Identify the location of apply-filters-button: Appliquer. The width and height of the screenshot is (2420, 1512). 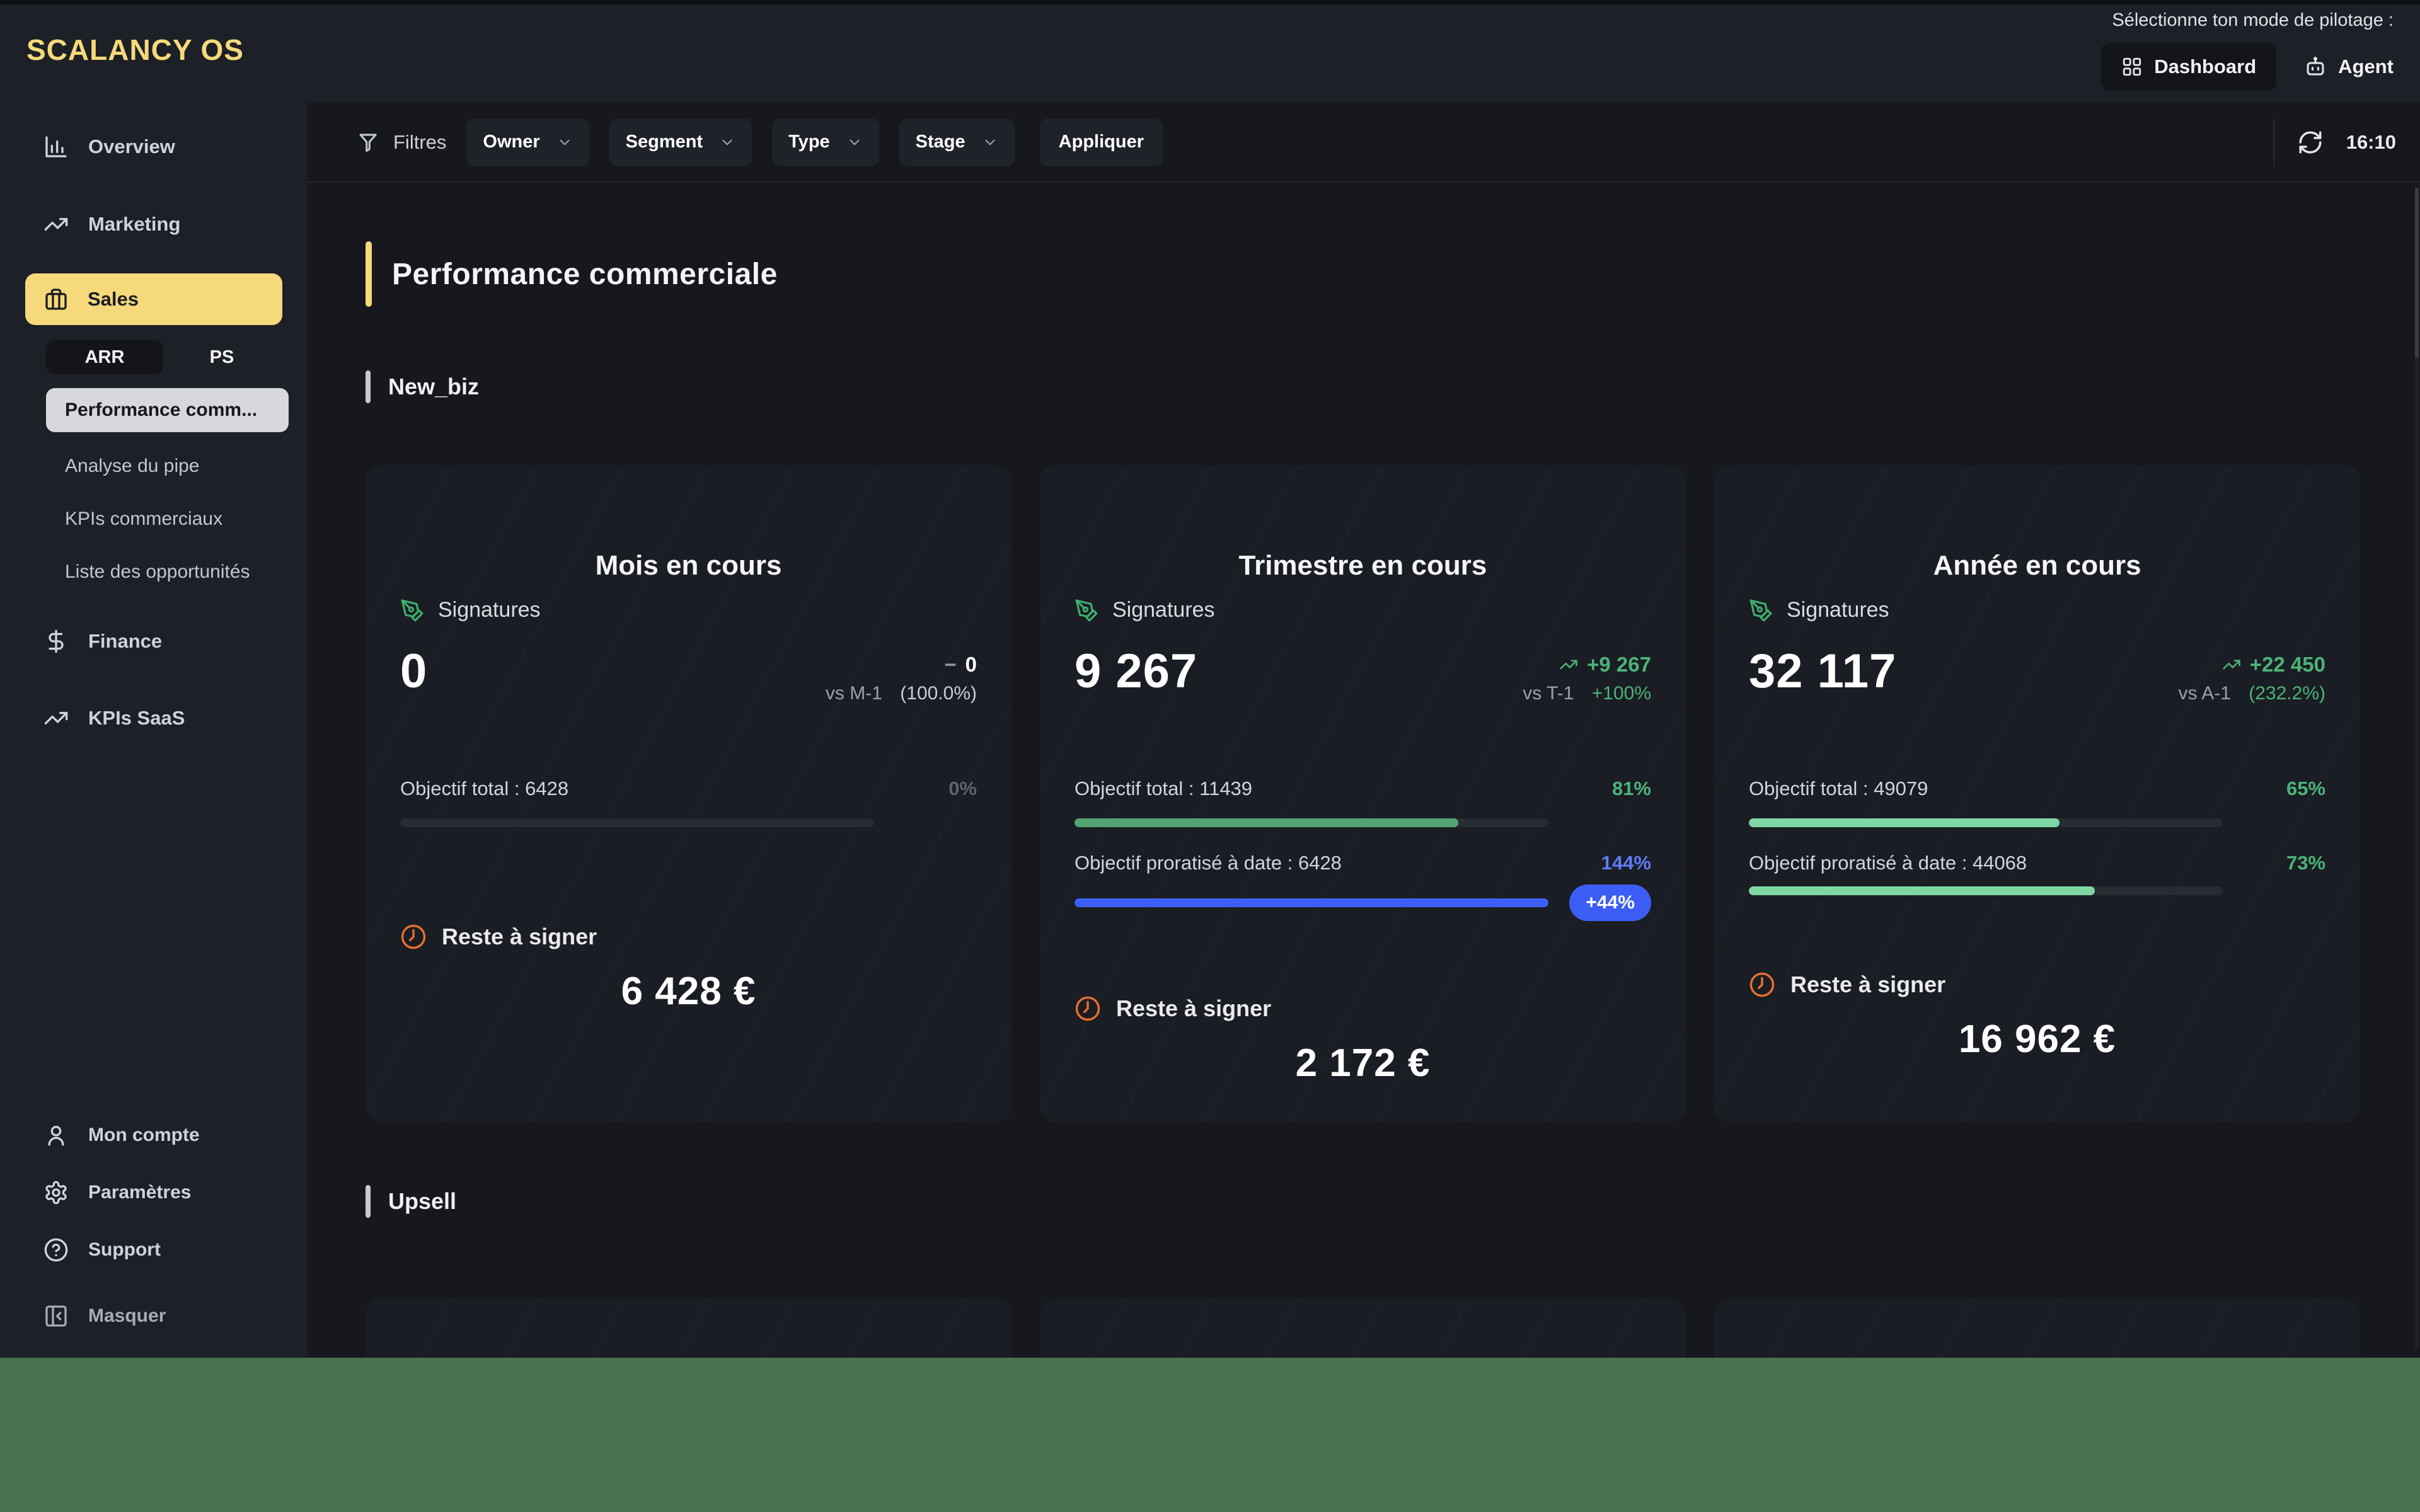
(1101, 142).